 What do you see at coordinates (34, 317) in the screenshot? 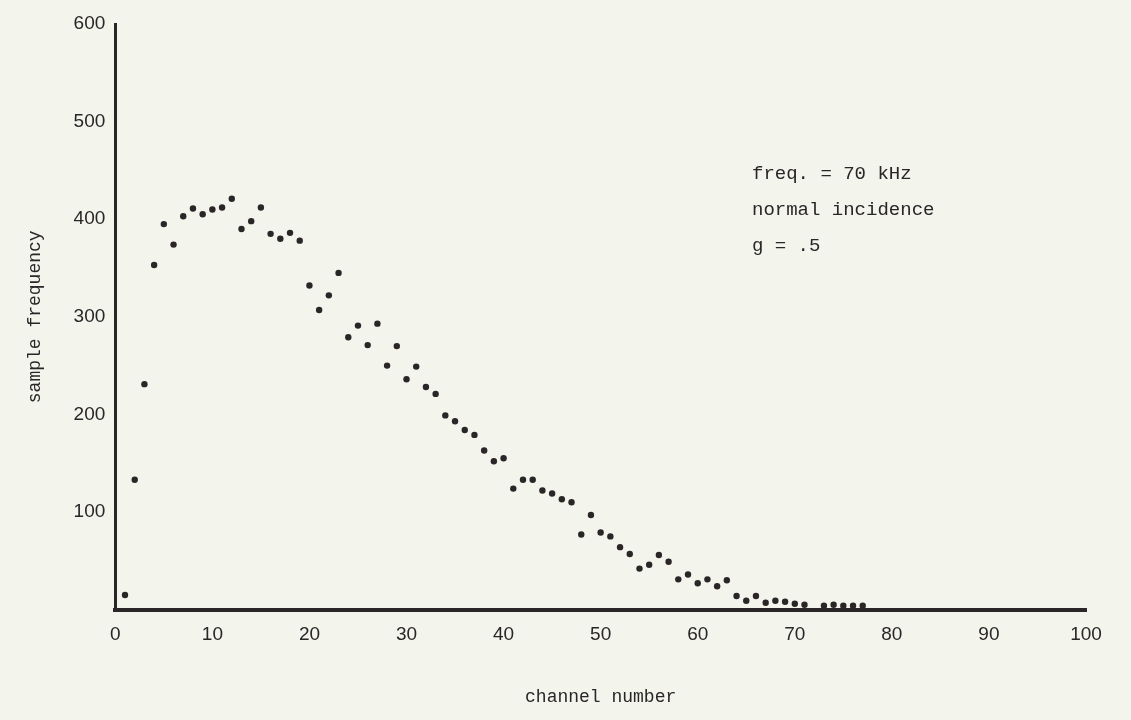
I see `y-axis-title: sample frequency` at bounding box center [34, 317].